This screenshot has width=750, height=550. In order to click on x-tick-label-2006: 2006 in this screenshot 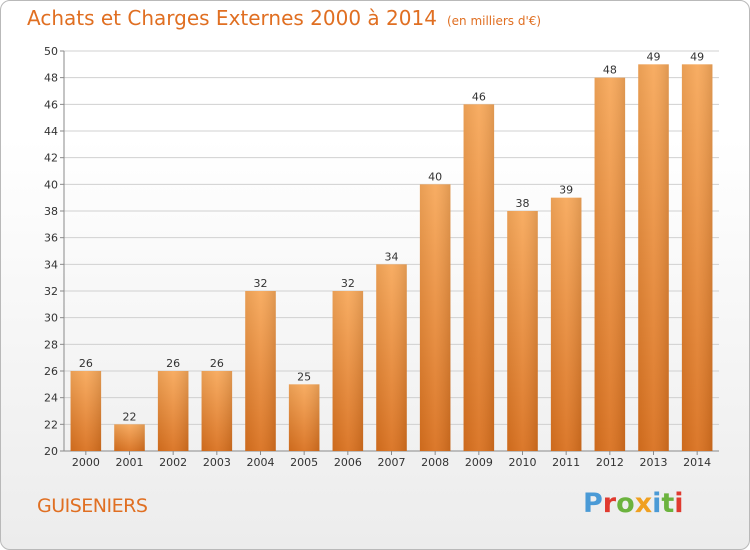, I will do `click(348, 462)`.